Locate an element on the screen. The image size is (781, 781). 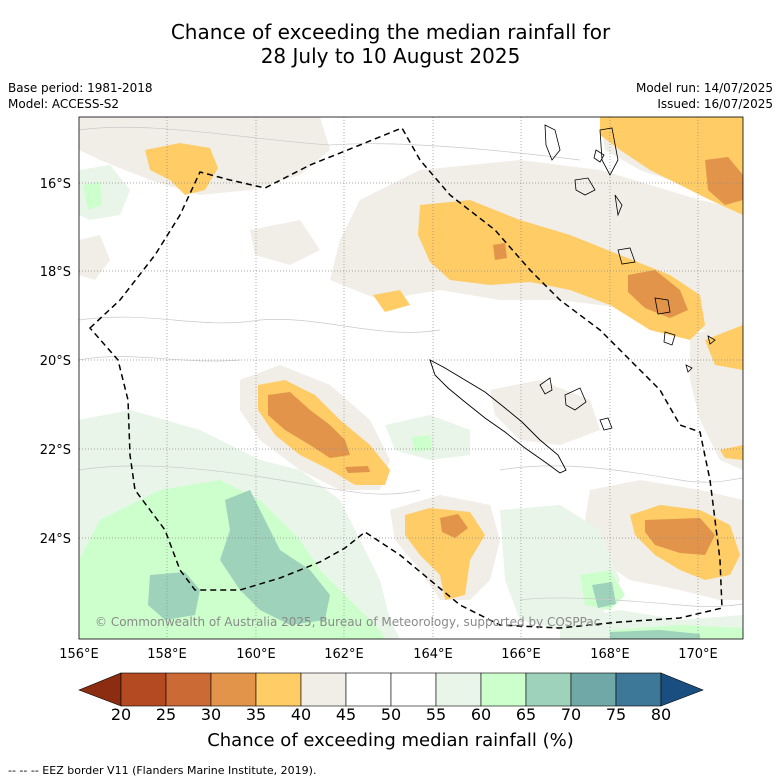
lat-label-20s: 20°S is located at coordinates (55, 361).